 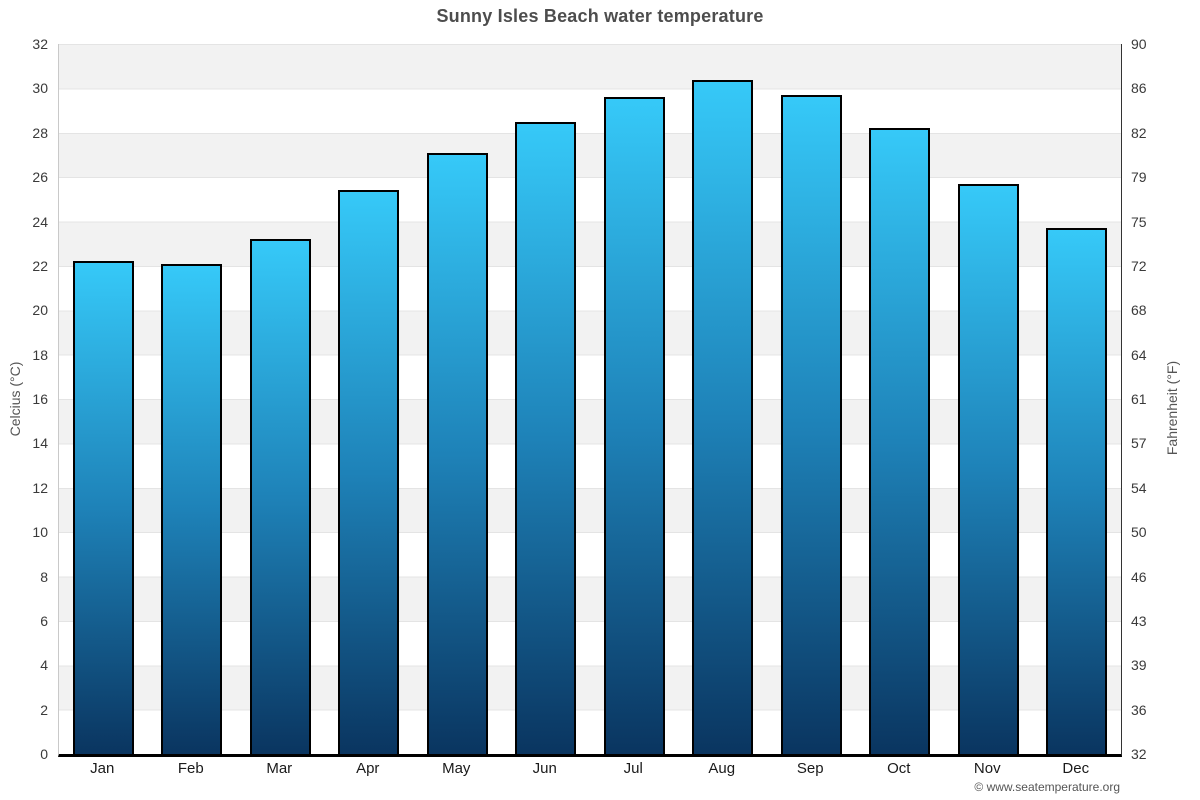 I want to click on bar-jul, so click(x=634, y=425).